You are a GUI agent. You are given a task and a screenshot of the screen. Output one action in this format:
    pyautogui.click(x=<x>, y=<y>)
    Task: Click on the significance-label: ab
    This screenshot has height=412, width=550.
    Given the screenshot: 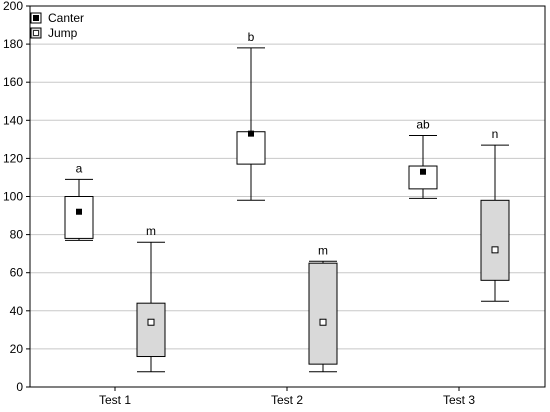 What is the action you would take?
    pyautogui.click(x=423, y=125)
    